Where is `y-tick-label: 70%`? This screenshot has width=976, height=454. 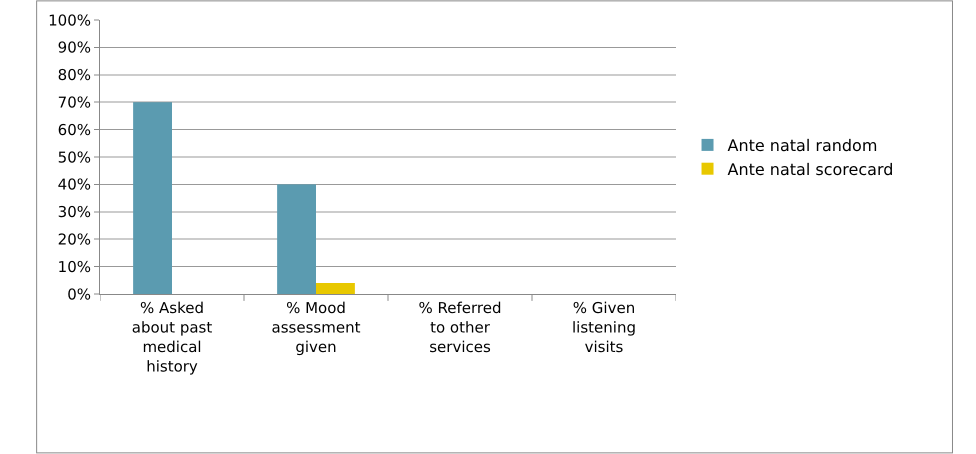 y-tick-label: 70% is located at coordinates (74, 102).